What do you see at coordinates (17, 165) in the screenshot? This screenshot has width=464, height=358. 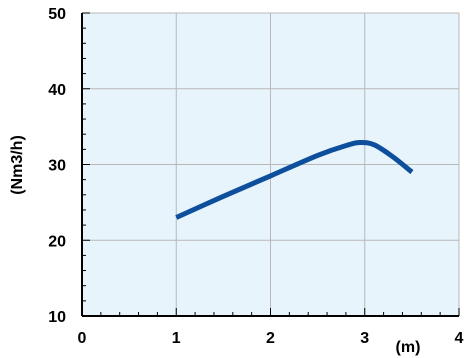 I see `y-axis-title: (Nm3/h)` at bounding box center [17, 165].